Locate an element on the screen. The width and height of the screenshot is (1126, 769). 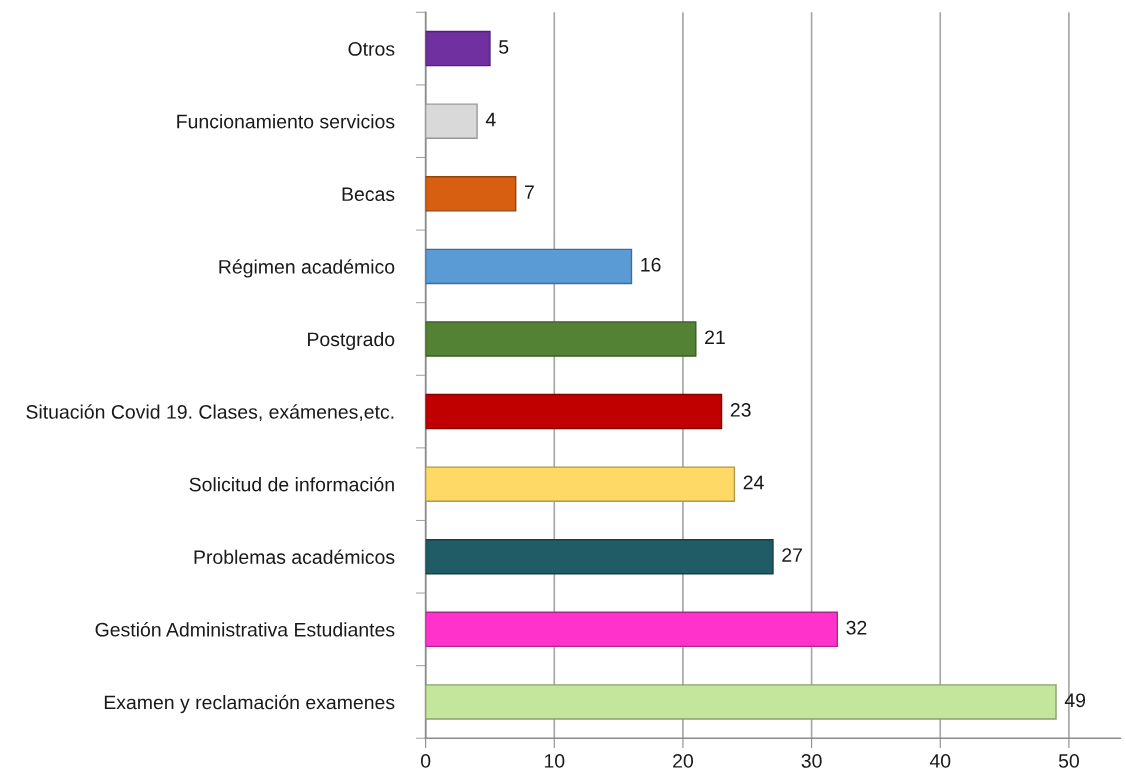
data-label: 27 is located at coordinates (792, 555).